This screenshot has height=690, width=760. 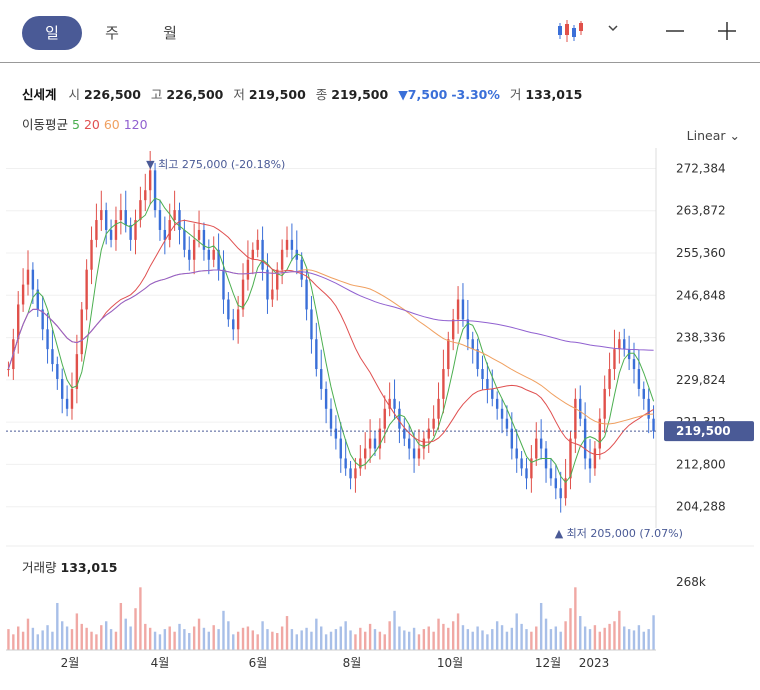 I want to click on candlestick-icon, so click(x=571, y=31).